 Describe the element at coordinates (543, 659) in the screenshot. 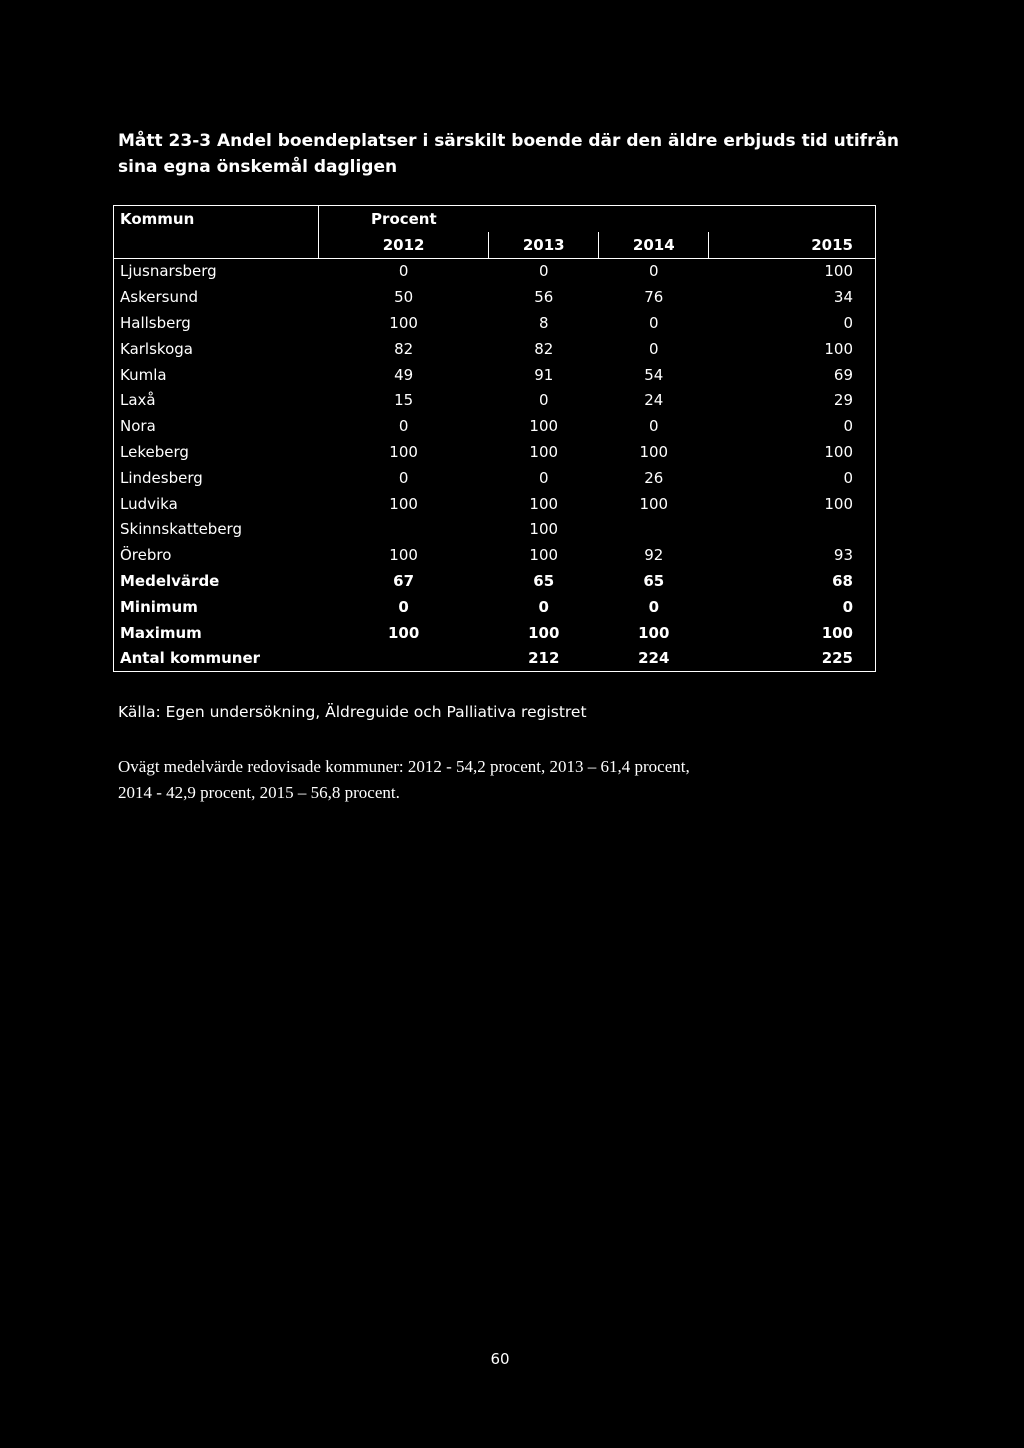

I see `value-cell: 212` at that location.